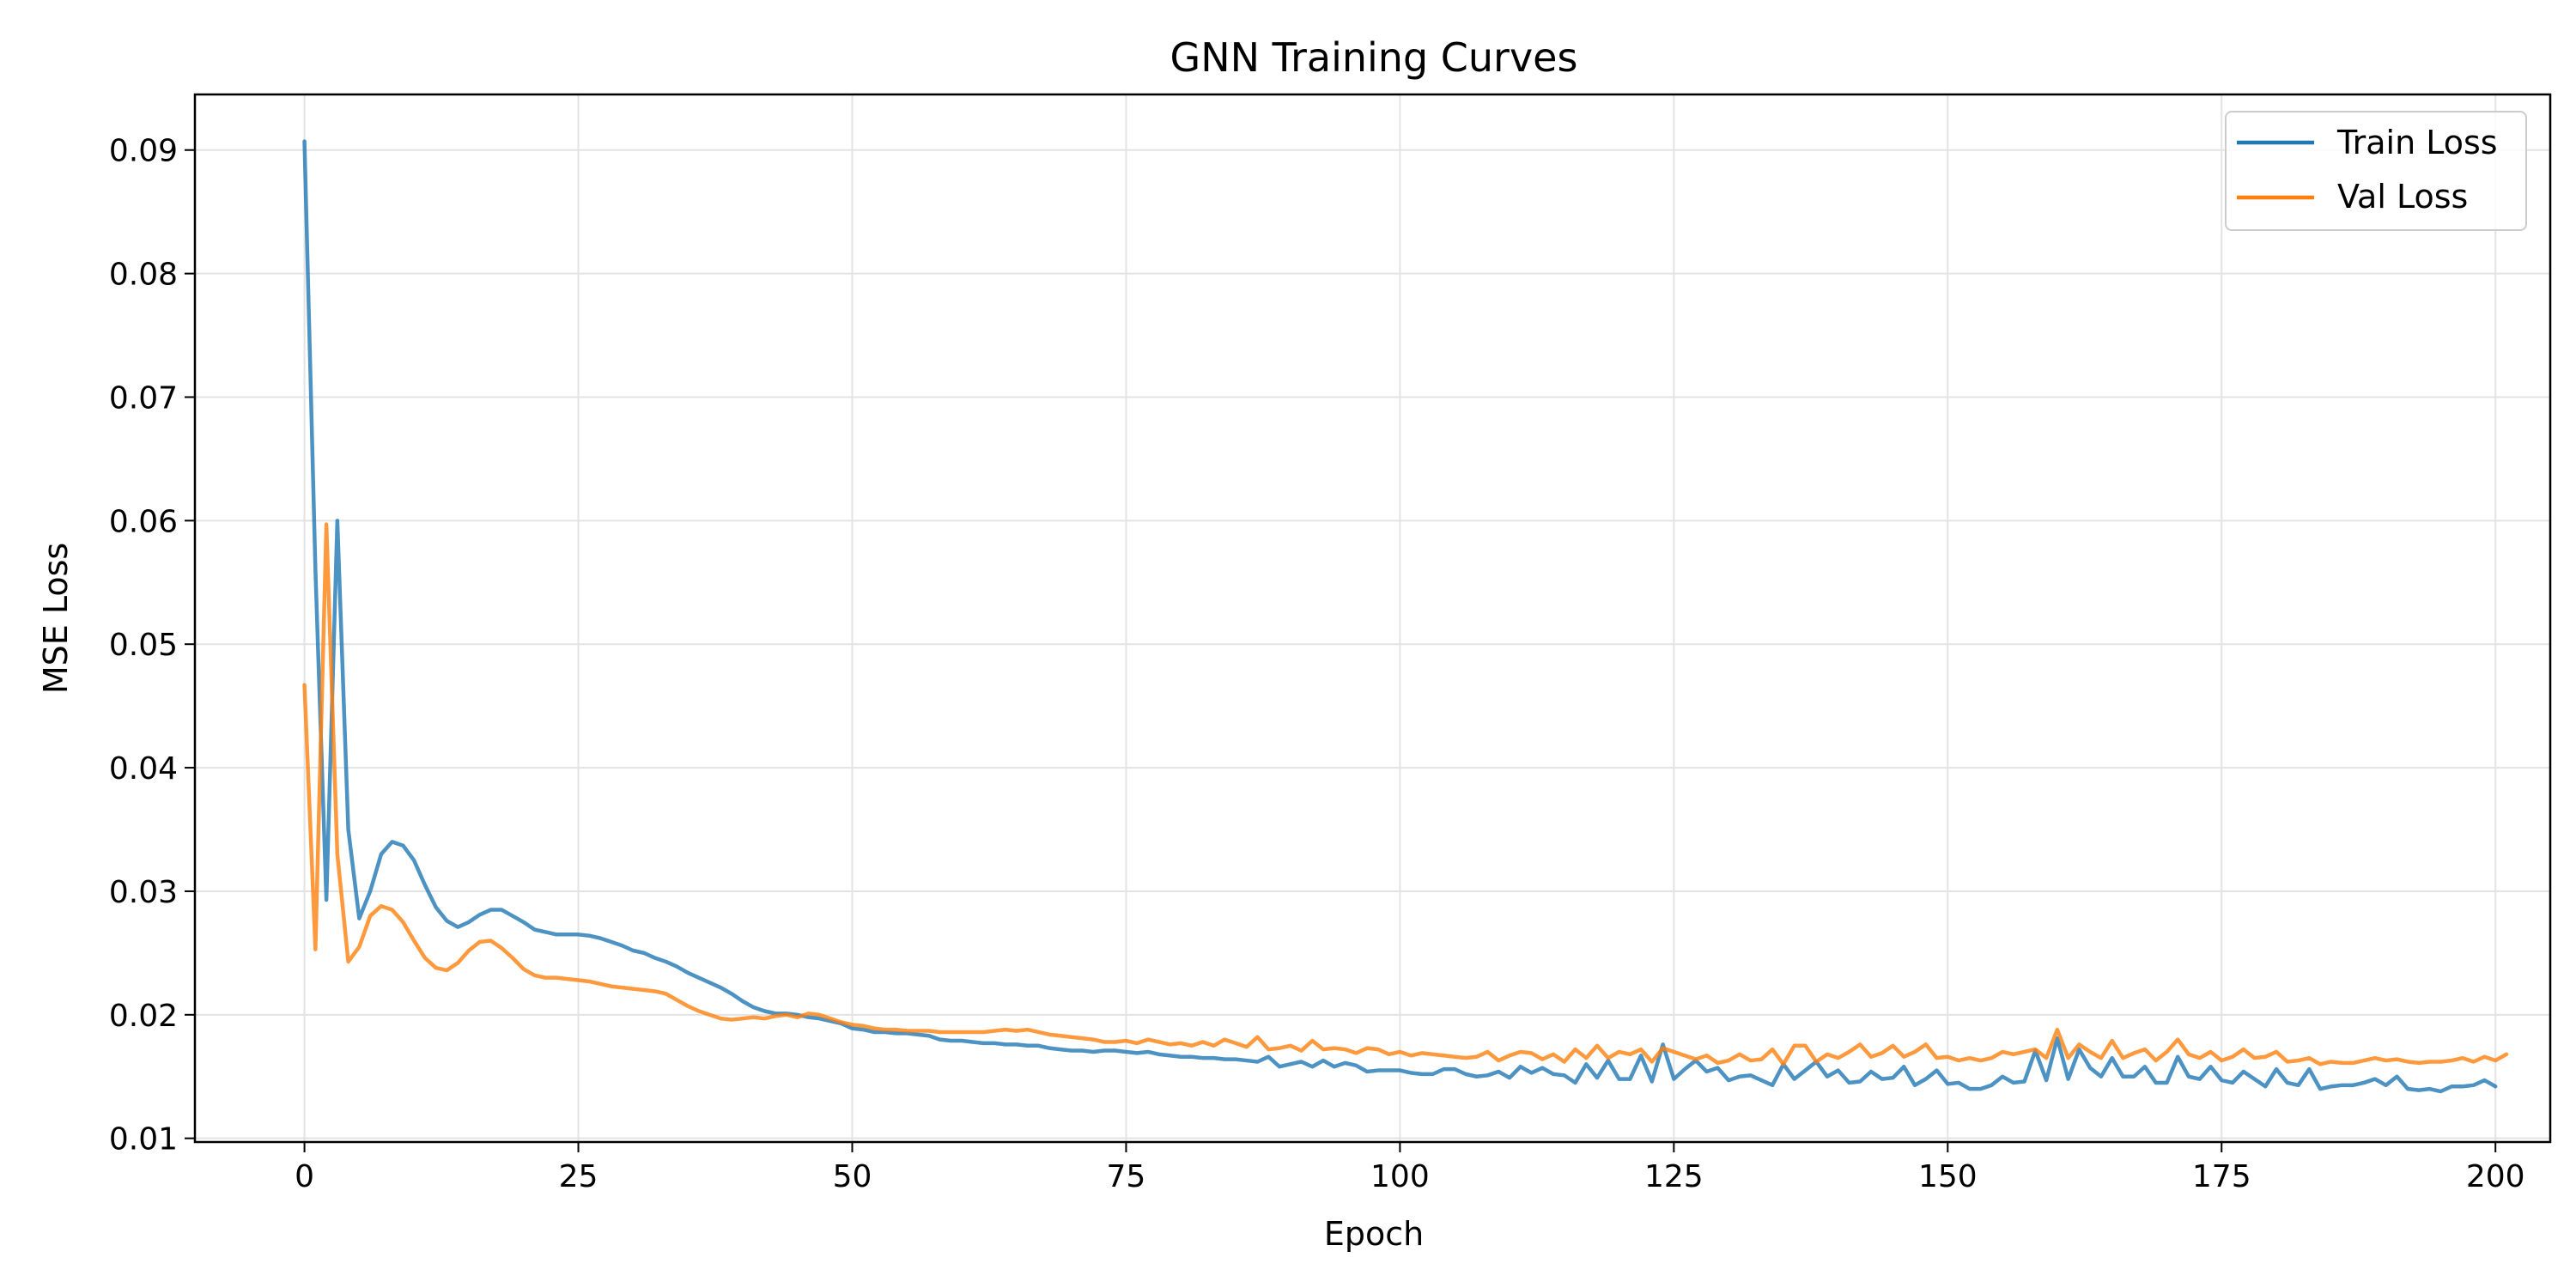  What do you see at coordinates (1948, 1177) in the screenshot?
I see `x-tick-label: 150` at bounding box center [1948, 1177].